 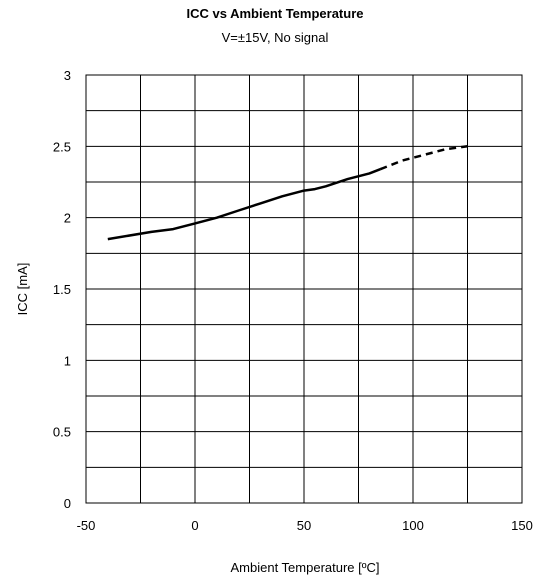 I want to click on chart-title: ICC vs Ambient Temperature, so click(x=275, y=13).